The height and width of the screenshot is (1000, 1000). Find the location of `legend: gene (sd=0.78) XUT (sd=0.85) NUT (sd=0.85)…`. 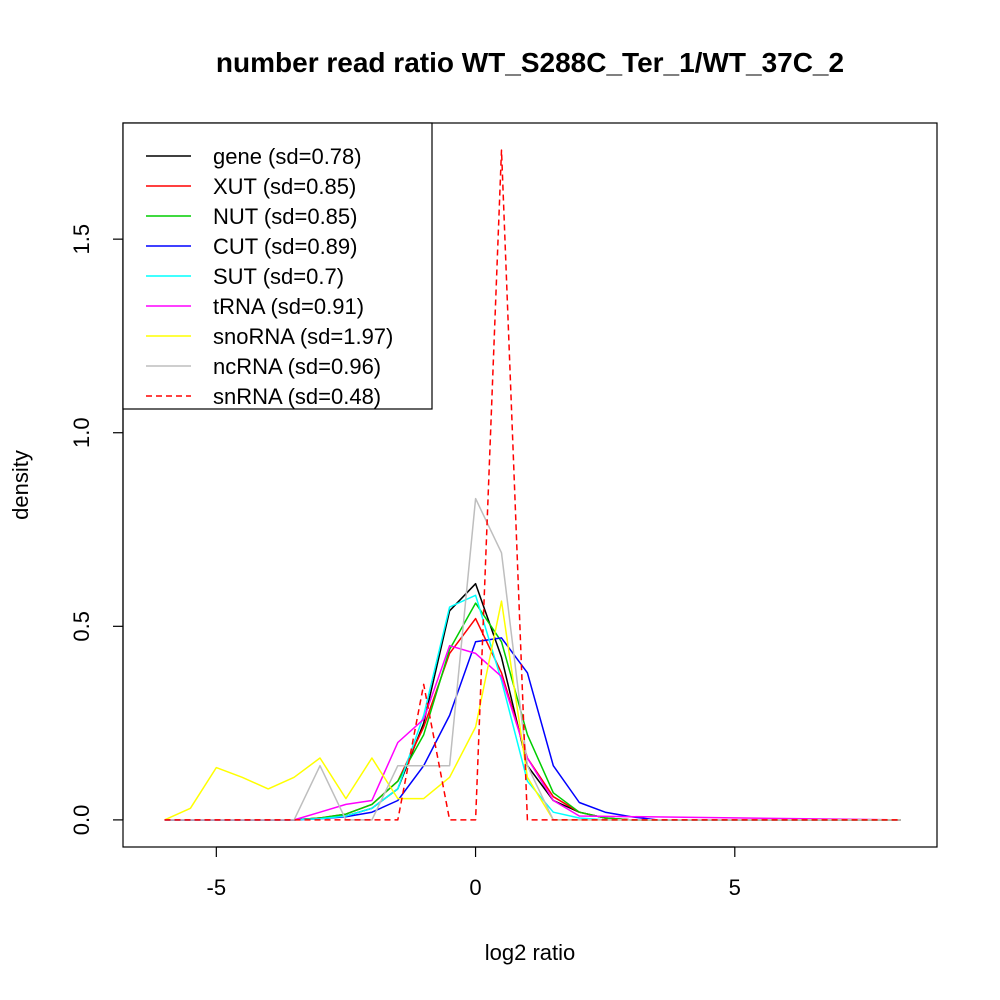

legend: gene (sd=0.78) XUT (sd=0.85) NUT (sd=0.85)… is located at coordinates (277, 266).